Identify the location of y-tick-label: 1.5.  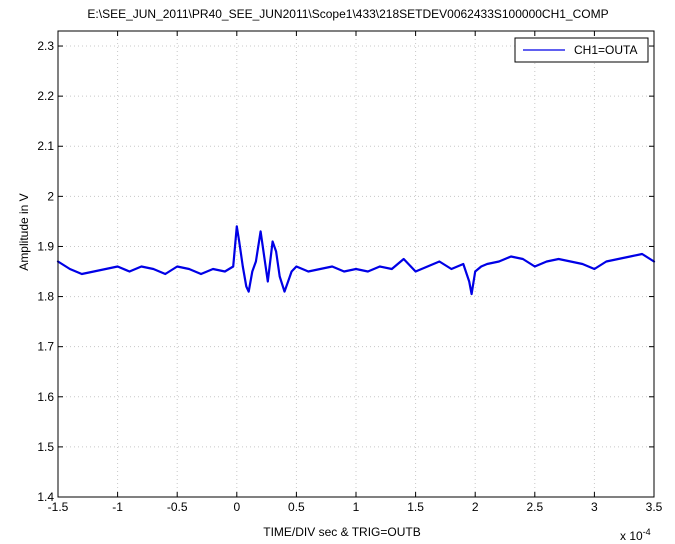
(45, 447).